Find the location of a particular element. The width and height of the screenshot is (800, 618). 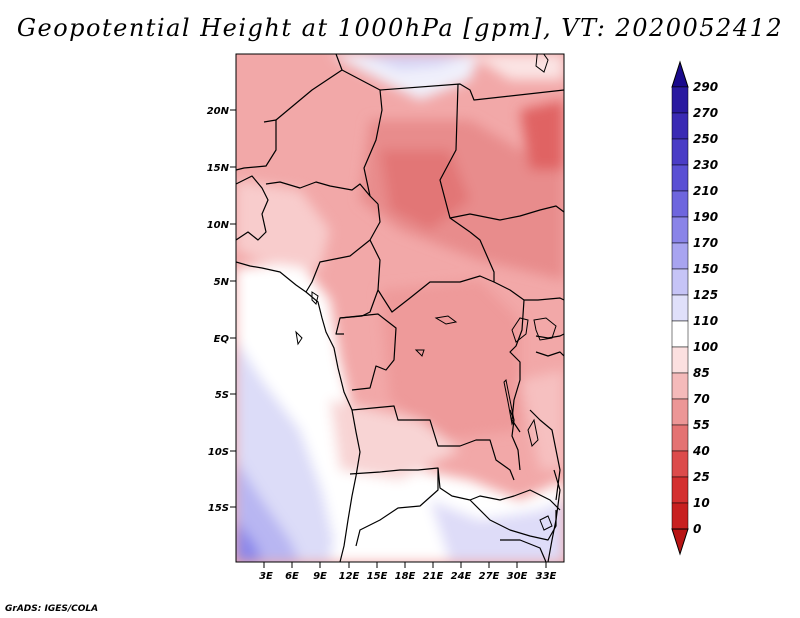

lon-label: 3E is located at coordinates (266, 576).